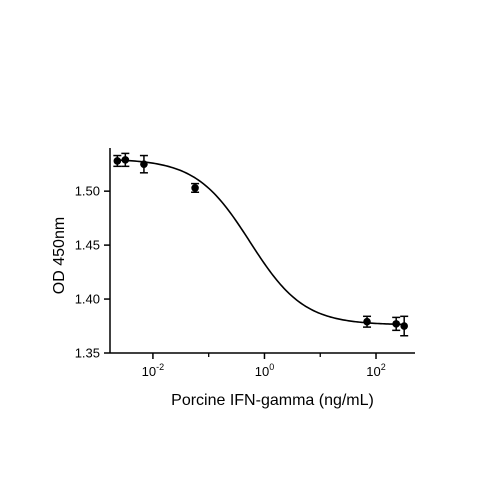  Describe the element at coordinates (92, 272) in the screenshot. I see `y-ticks: 1.35 1.40 1.45 1.50` at that location.